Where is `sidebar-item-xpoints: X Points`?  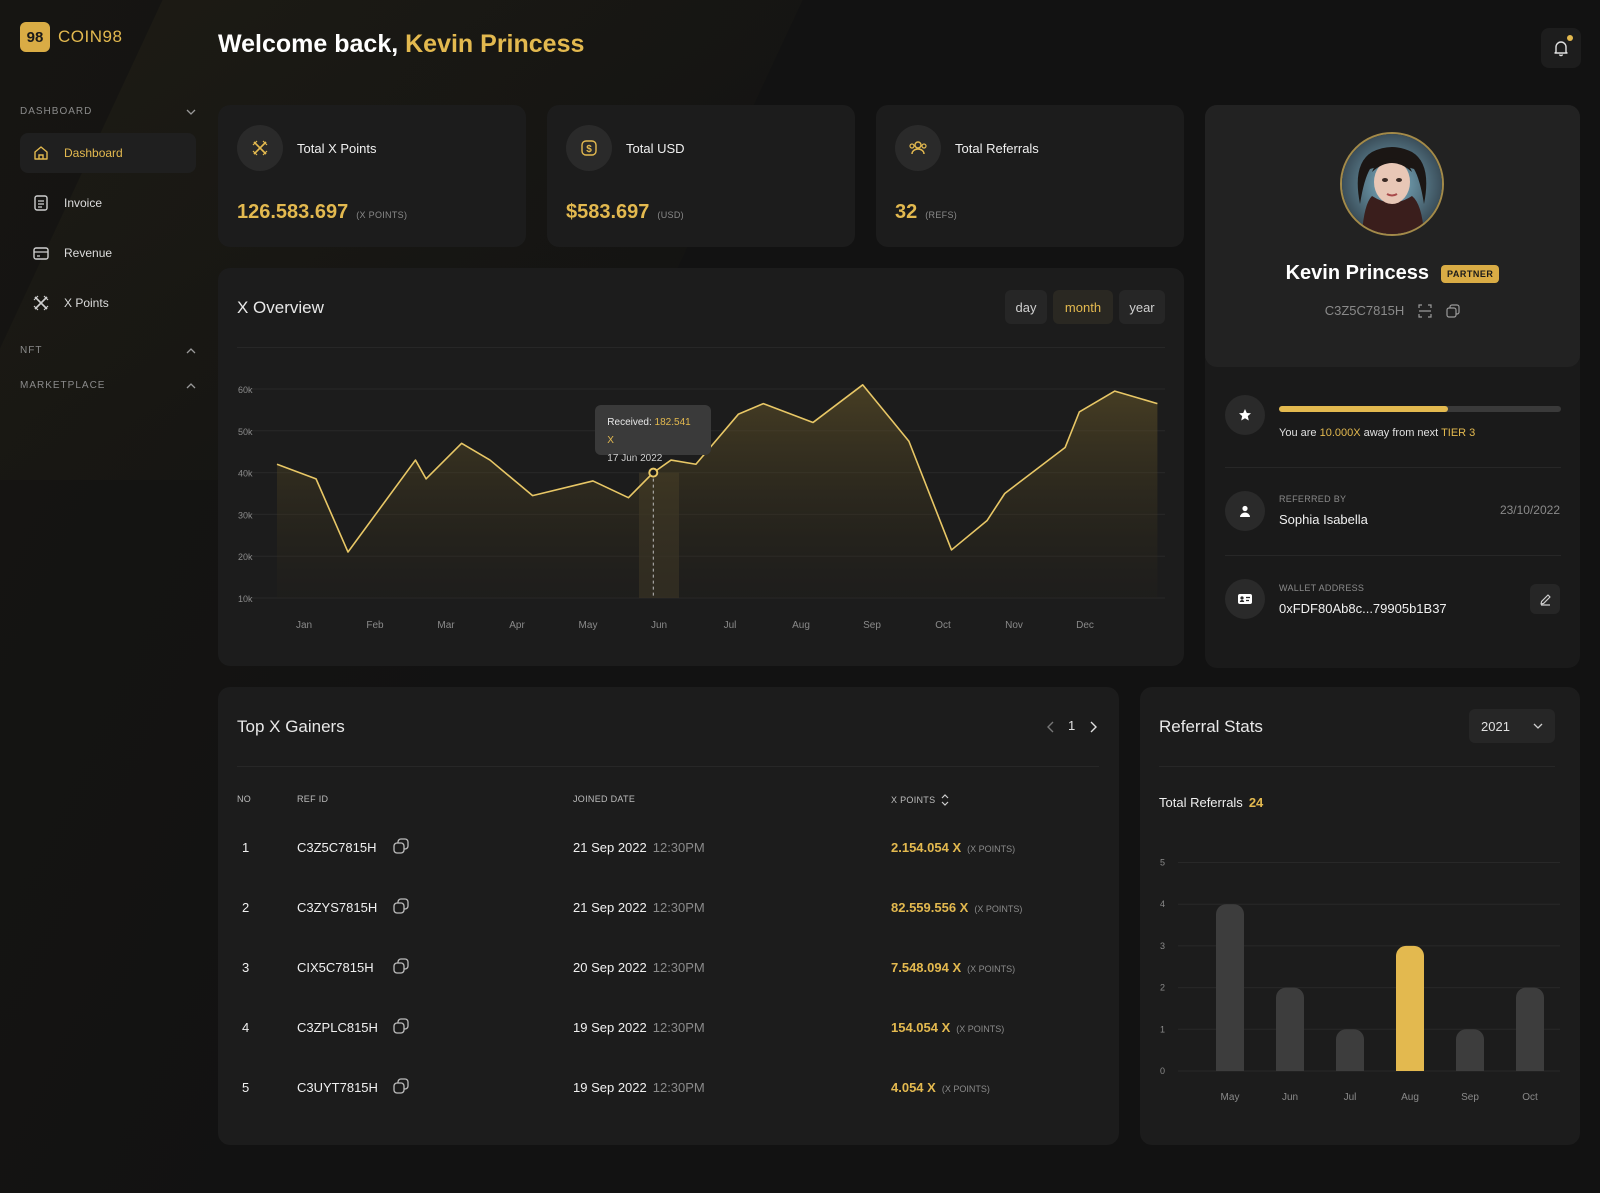
sidebar-item-xpoints: X Points is located at coordinates (108, 303).